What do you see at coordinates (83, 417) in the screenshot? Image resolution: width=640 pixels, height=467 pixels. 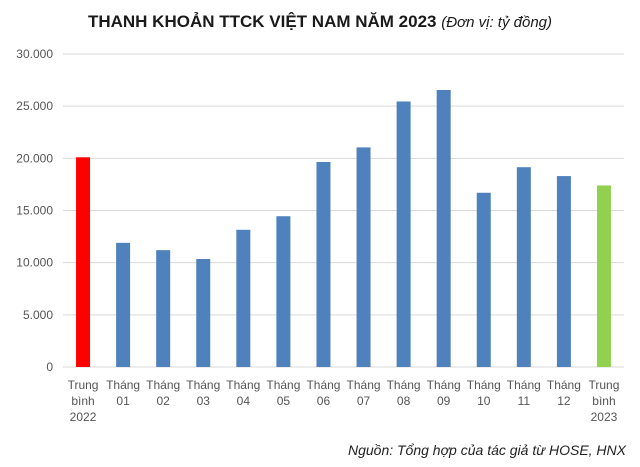 I see `x-tick-label: 2022` at bounding box center [83, 417].